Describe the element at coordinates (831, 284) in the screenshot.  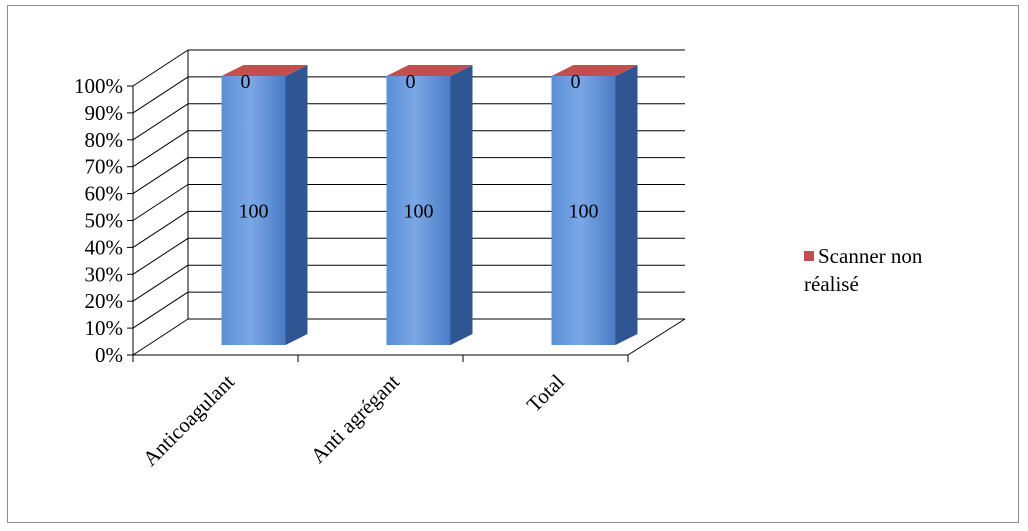
I see `legend-label-line2: réalisé` at that location.